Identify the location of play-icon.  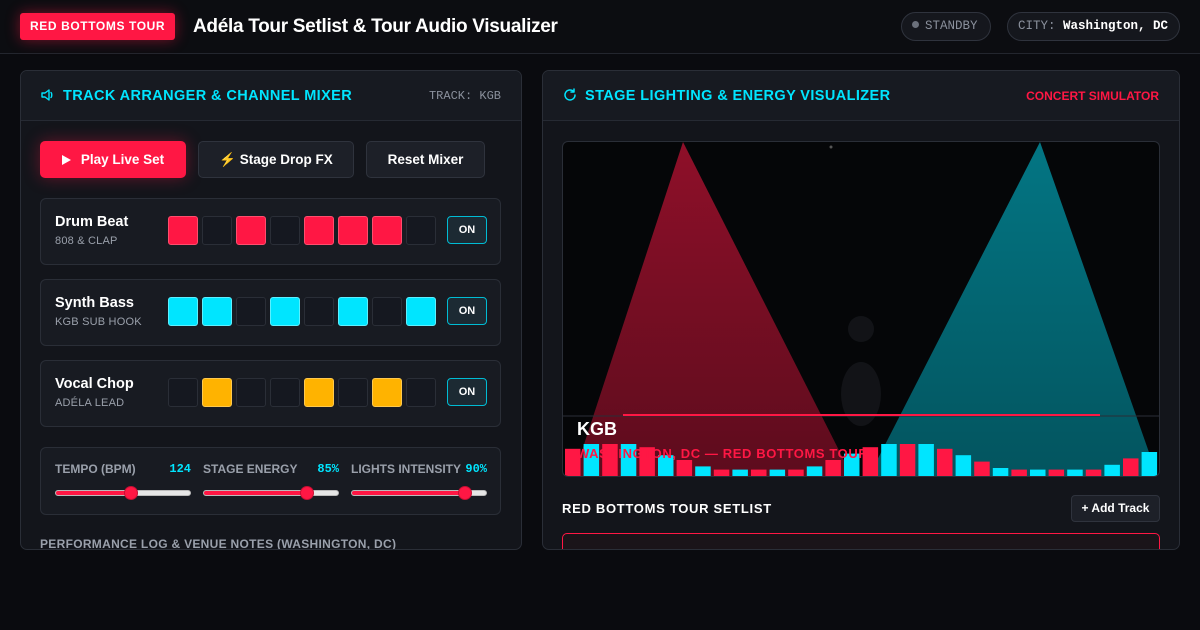
(66, 160).